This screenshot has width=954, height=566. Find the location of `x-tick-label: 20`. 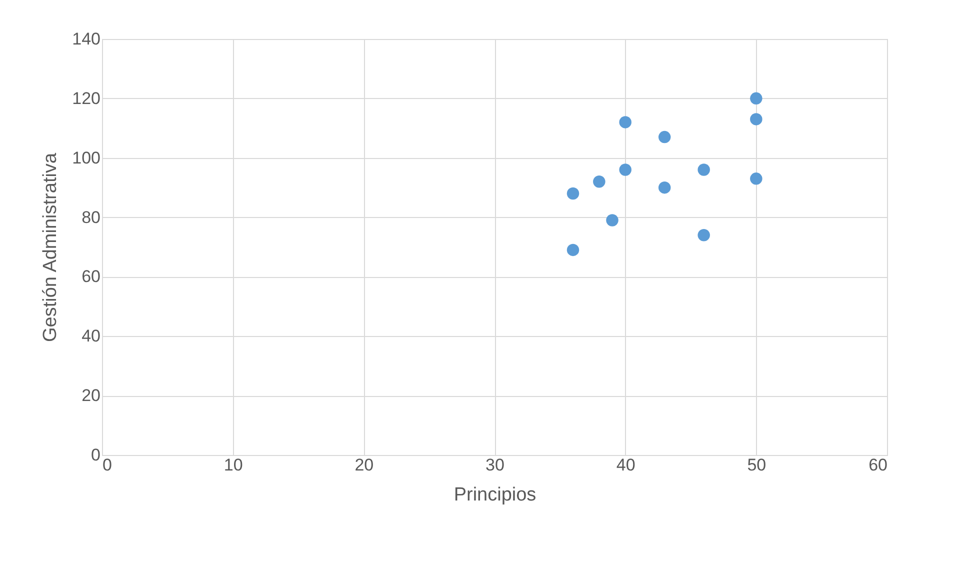

x-tick-label: 20 is located at coordinates (364, 465).